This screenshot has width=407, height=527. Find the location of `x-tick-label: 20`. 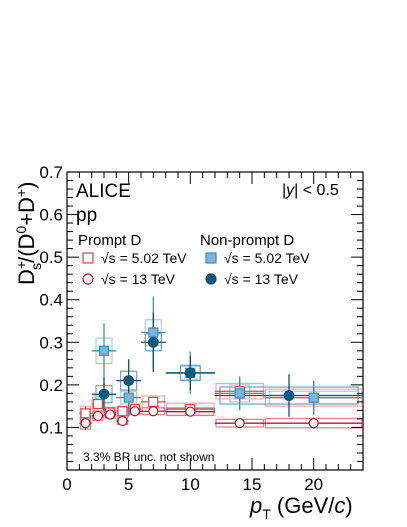

x-tick-label: 20 is located at coordinates (313, 484).